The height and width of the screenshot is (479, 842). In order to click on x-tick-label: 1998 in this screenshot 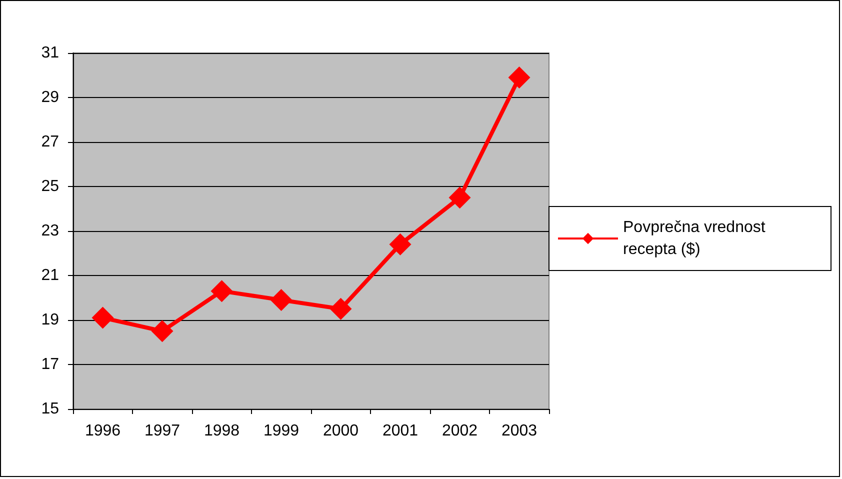, I will do `click(222, 431)`.